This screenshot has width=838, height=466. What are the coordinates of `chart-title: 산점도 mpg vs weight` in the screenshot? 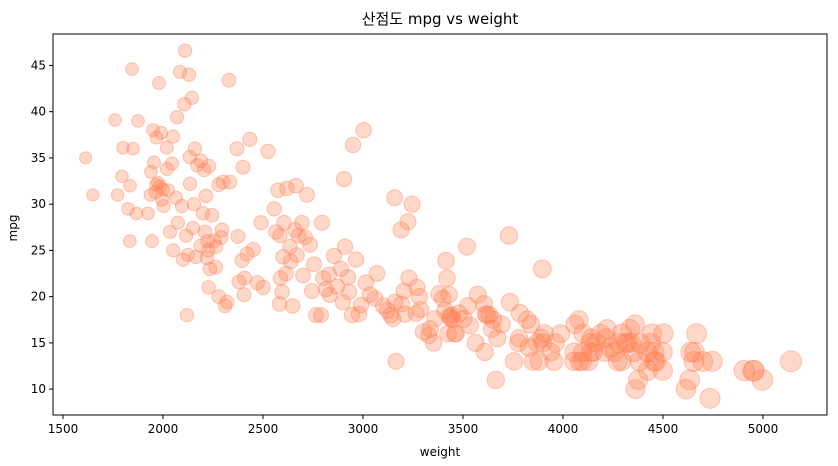 It's located at (440, 19).